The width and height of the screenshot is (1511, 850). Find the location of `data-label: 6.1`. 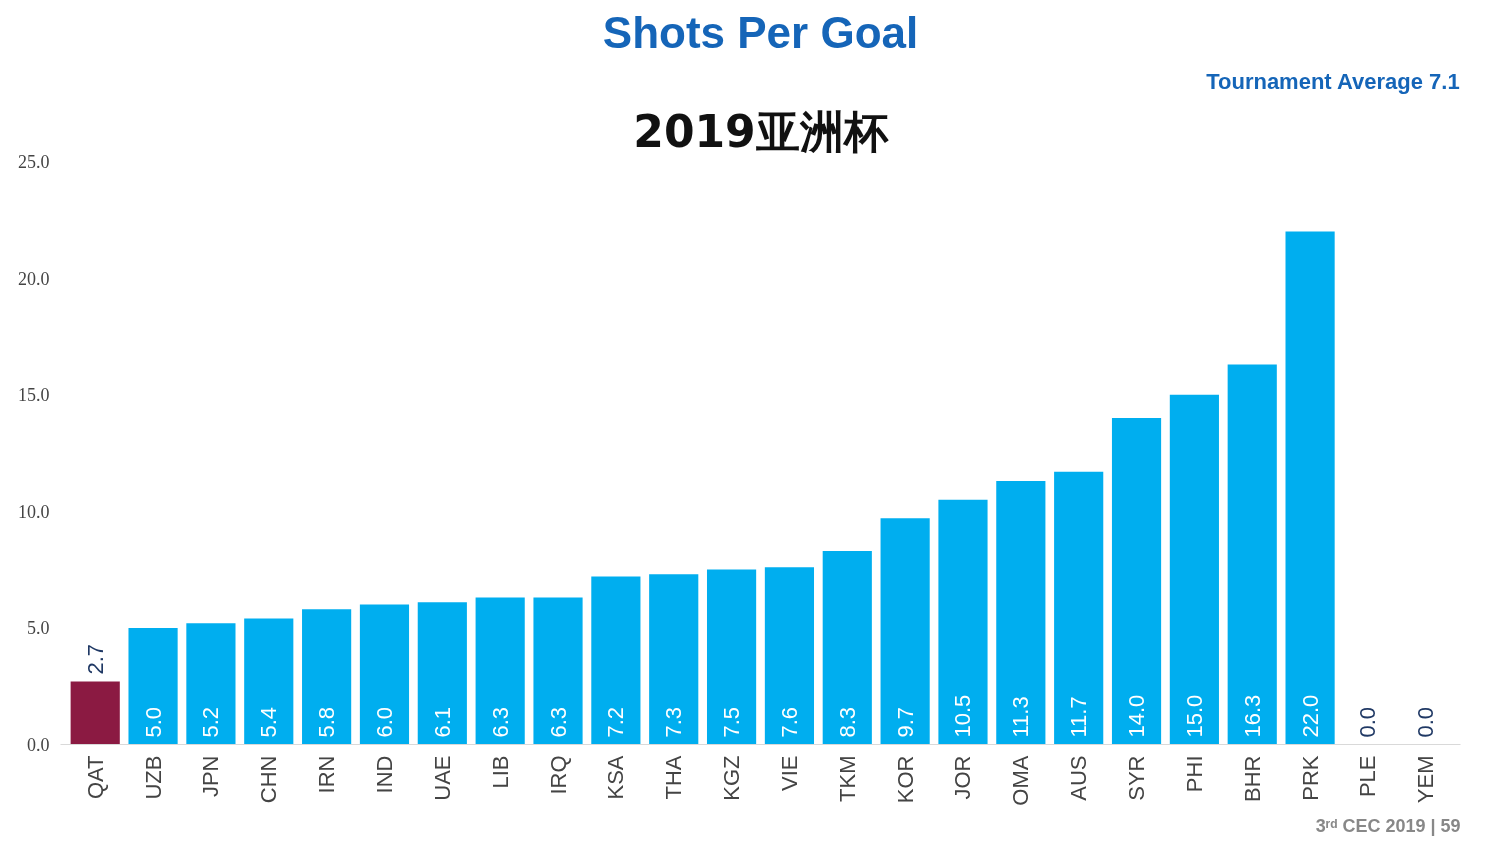

data-label: 6.1 is located at coordinates (442, 722).